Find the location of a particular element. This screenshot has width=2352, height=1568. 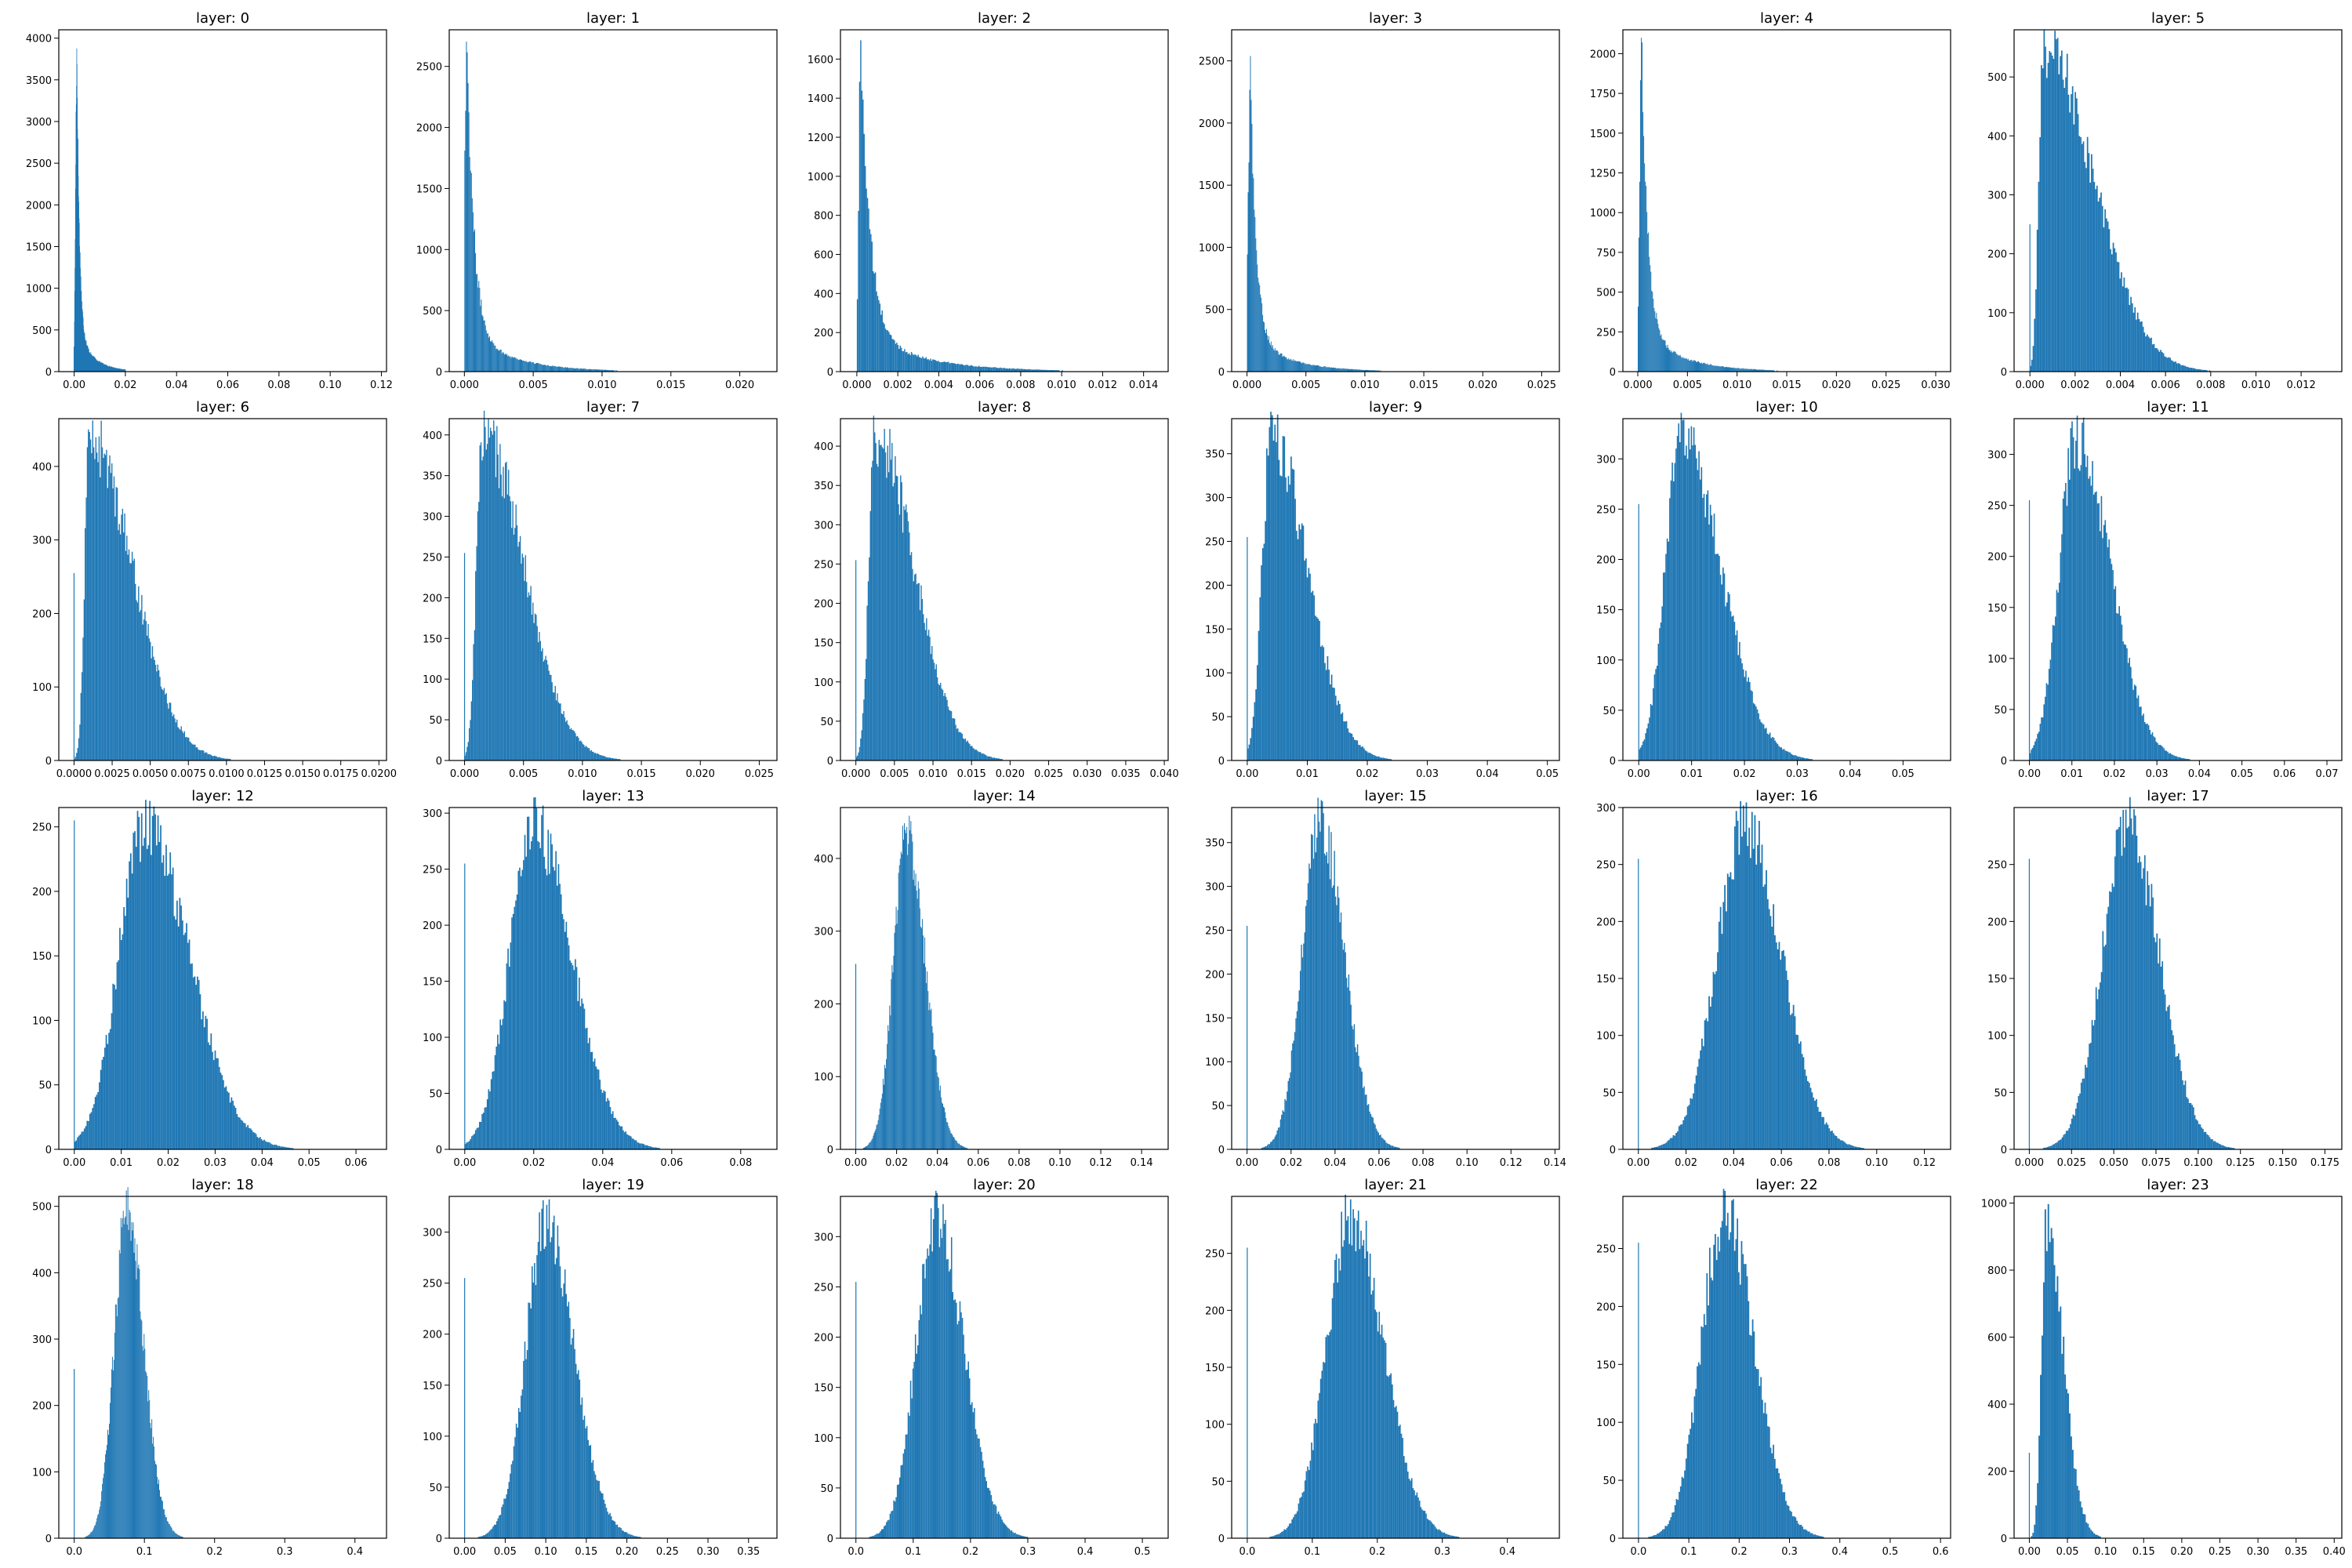

y-tick-label: 500 is located at coordinates (1997, 78).